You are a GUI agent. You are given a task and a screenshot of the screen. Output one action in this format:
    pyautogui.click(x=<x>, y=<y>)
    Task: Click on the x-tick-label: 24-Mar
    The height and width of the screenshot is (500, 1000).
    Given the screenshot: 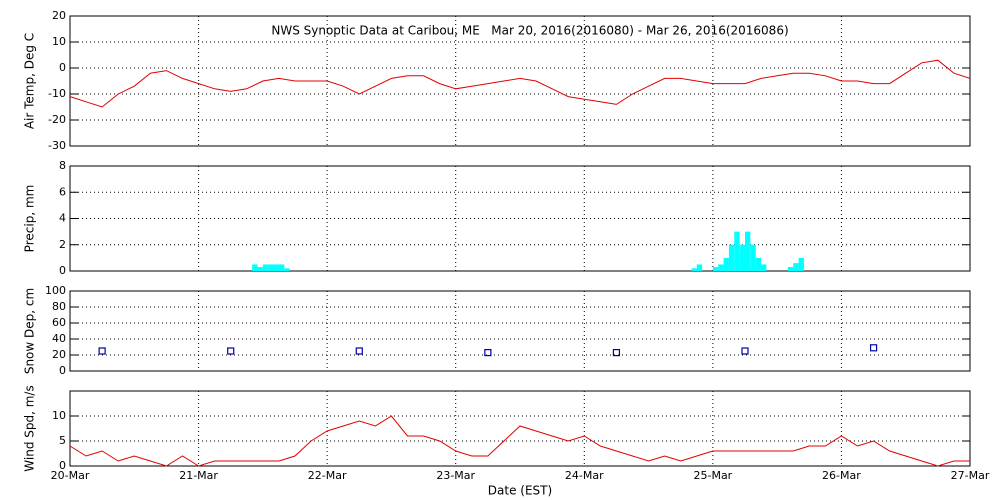 What is the action you would take?
    pyautogui.click(x=584, y=475)
    